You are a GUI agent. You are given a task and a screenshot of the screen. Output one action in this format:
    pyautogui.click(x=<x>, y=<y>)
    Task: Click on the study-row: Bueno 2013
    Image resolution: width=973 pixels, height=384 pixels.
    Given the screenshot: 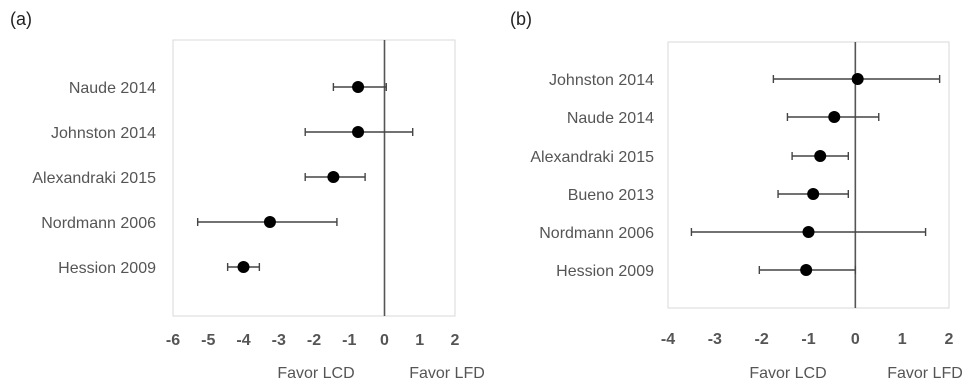 What is the action you would take?
    pyautogui.click(x=709, y=195)
    